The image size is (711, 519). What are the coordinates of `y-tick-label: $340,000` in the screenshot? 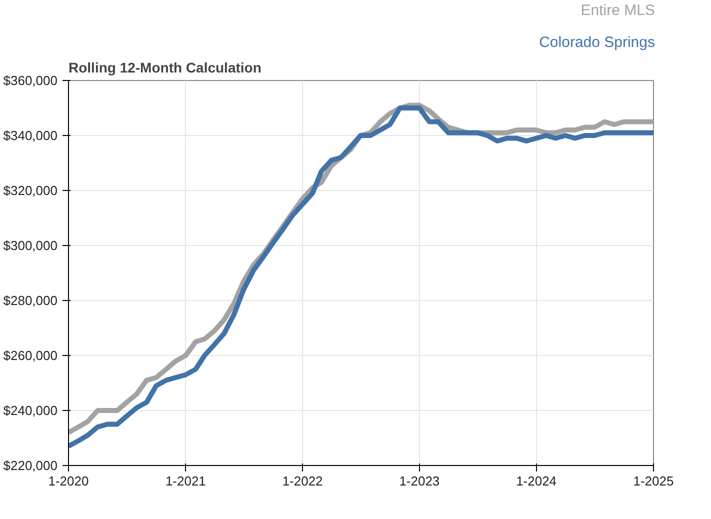 It's located at (30, 135).